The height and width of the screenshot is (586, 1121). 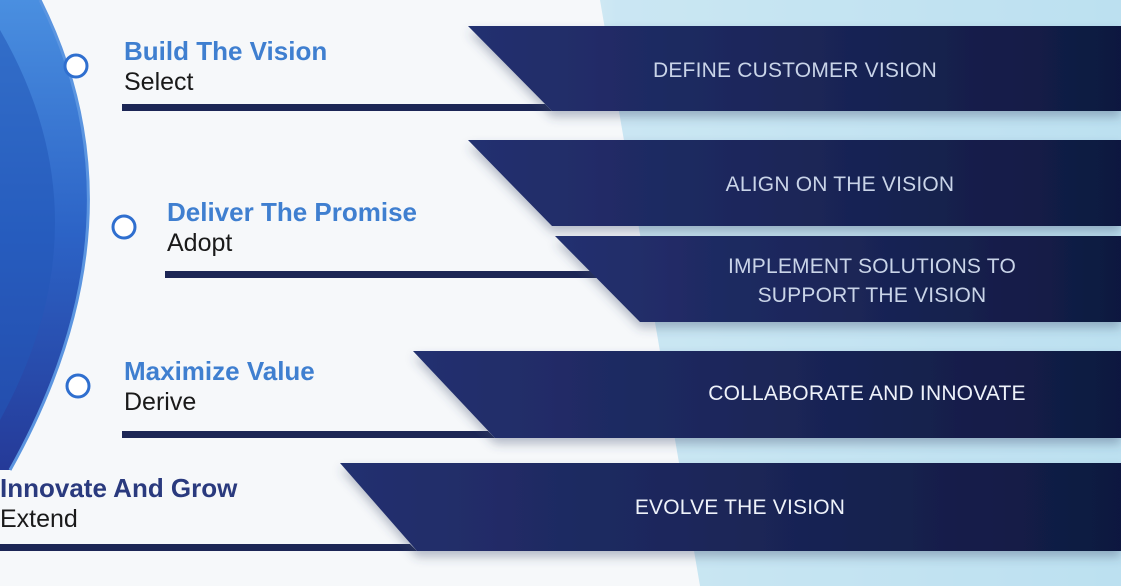 What do you see at coordinates (292, 212) in the screenshot?
I see `stage-title-deliver: Deliver The Promise` at bounding box center [292, 212].